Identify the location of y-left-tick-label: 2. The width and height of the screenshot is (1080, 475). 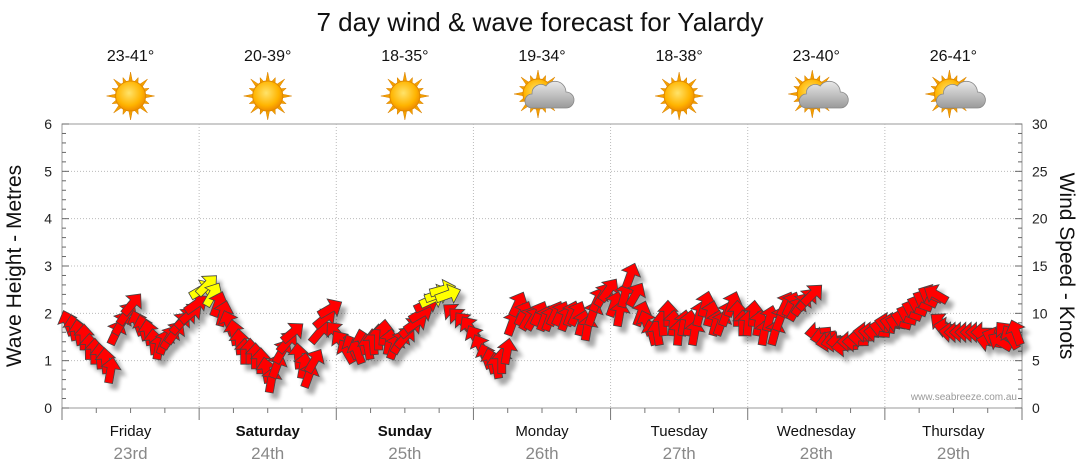
(48, 313).